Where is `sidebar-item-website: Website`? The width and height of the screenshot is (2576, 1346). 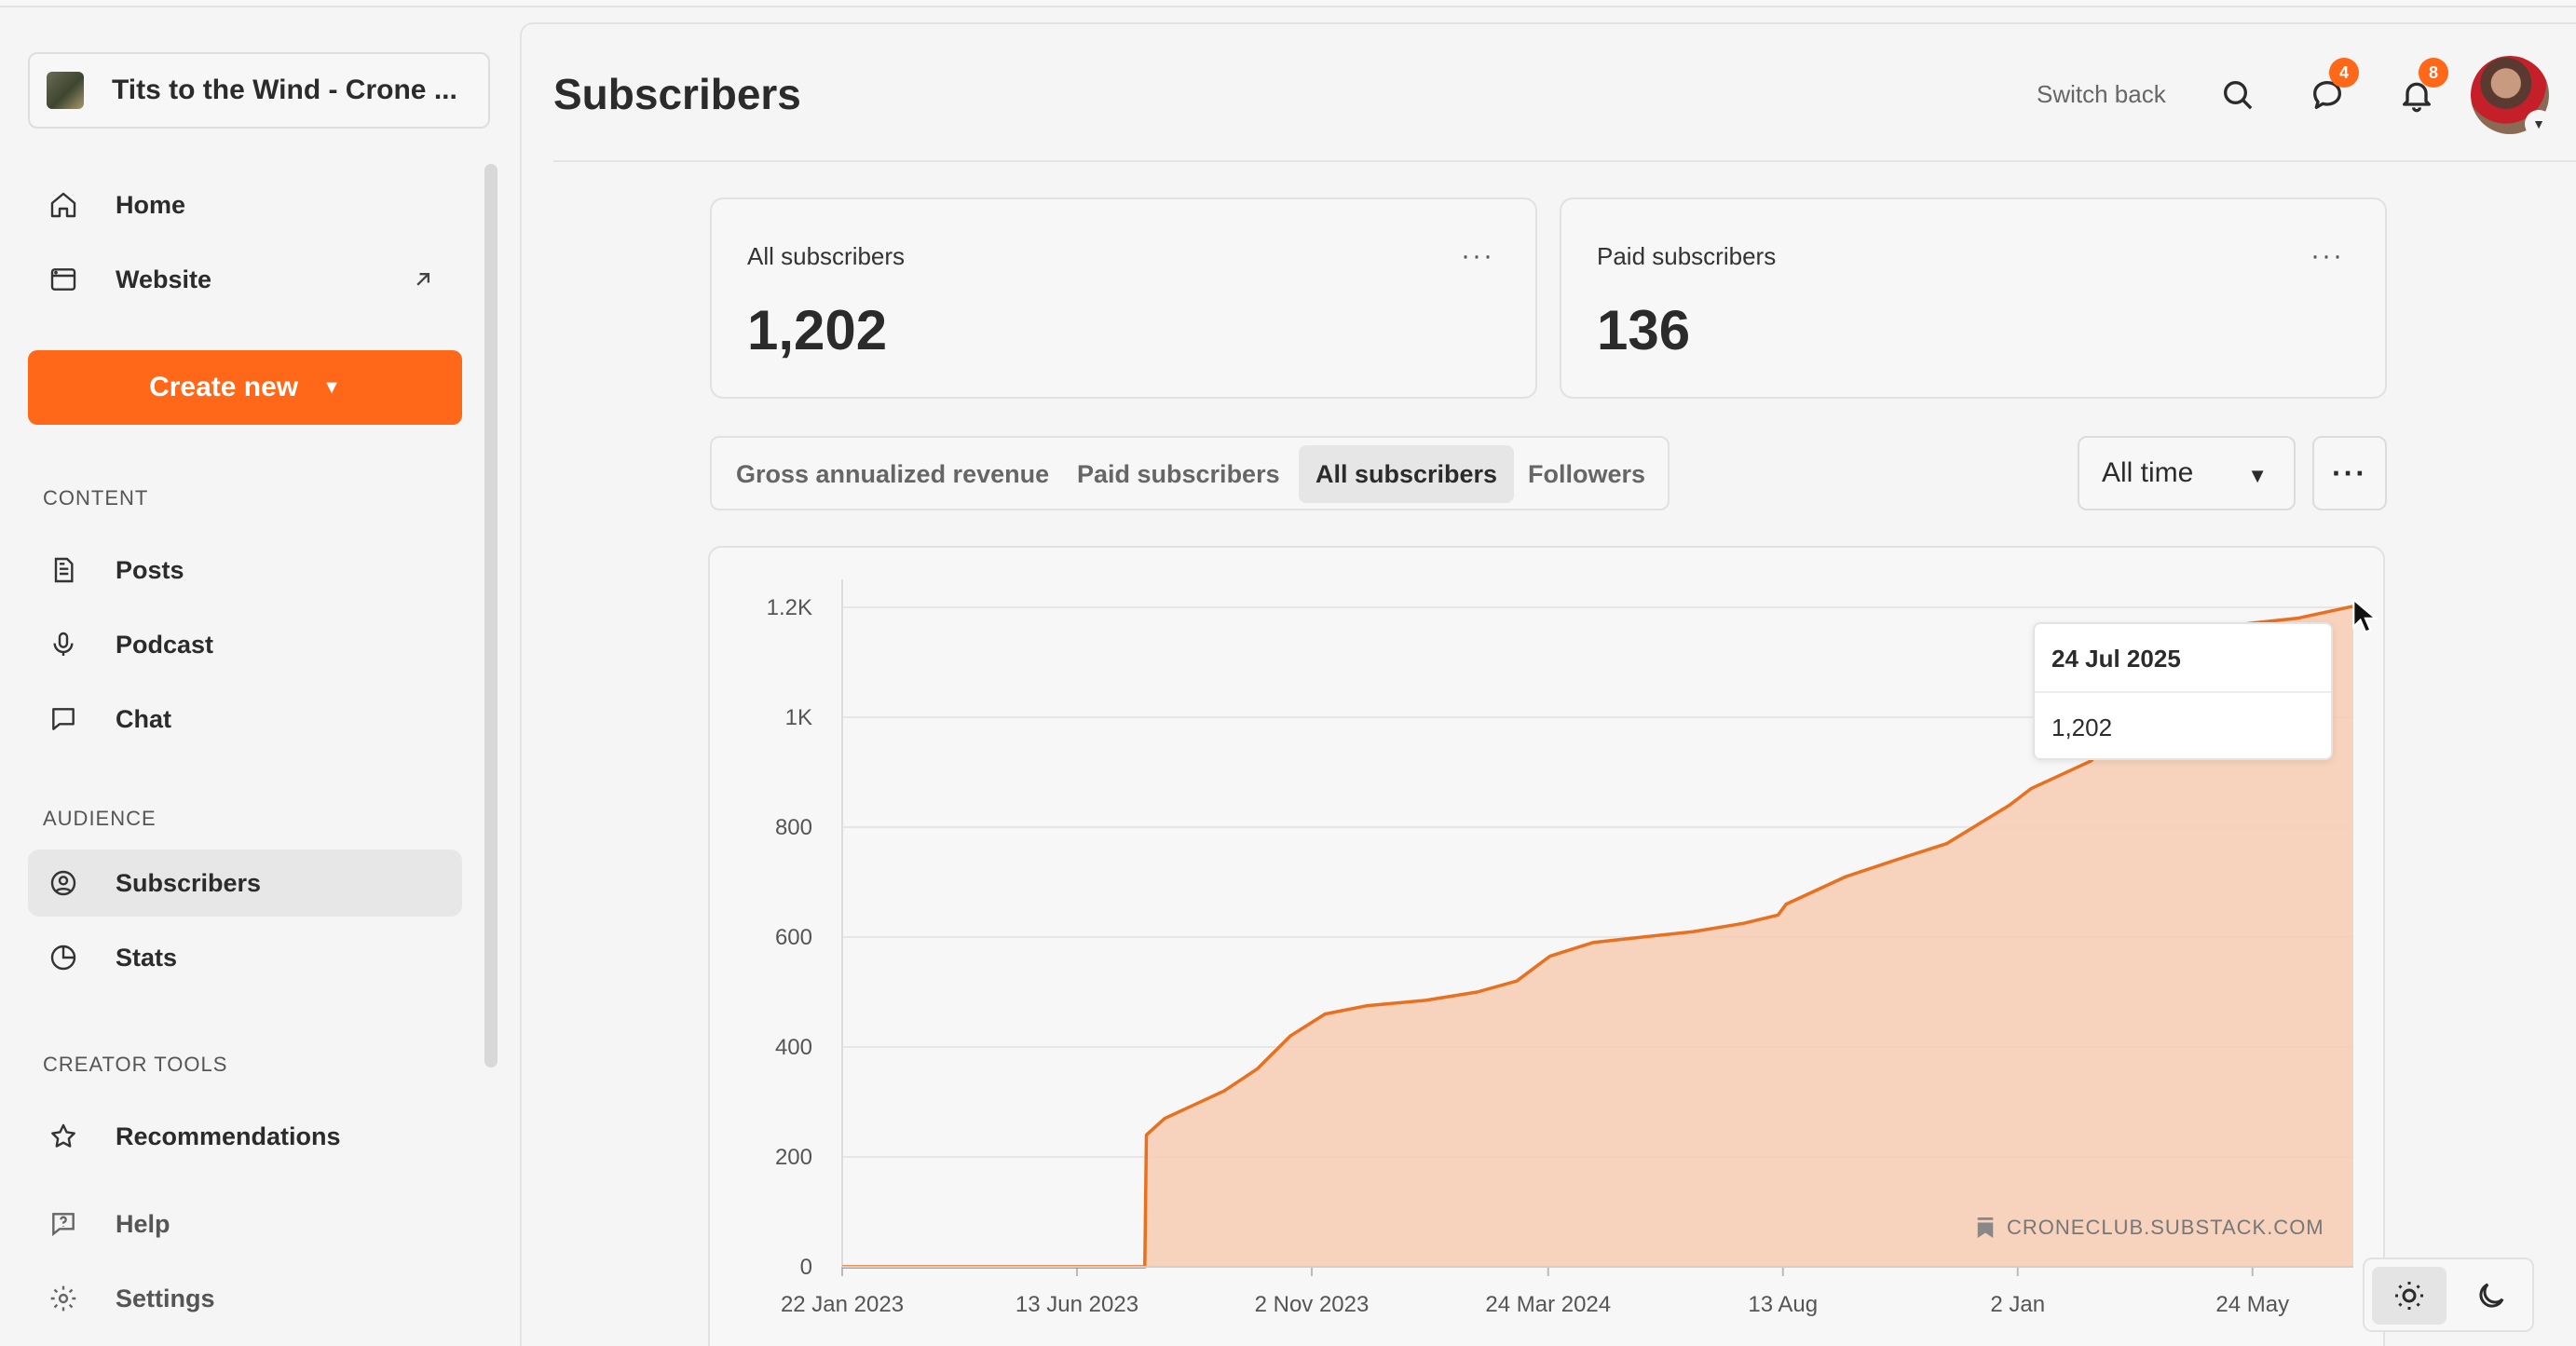
sidebar-item-website: Website is located at coordinates (245, 279).